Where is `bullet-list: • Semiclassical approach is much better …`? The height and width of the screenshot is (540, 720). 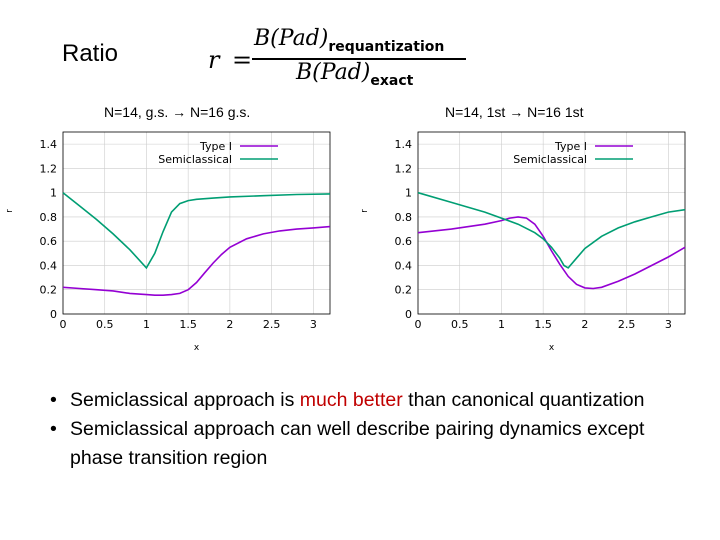 bullet-list: • Semiclassical approach is much better … is located at coordinates (370, 429).